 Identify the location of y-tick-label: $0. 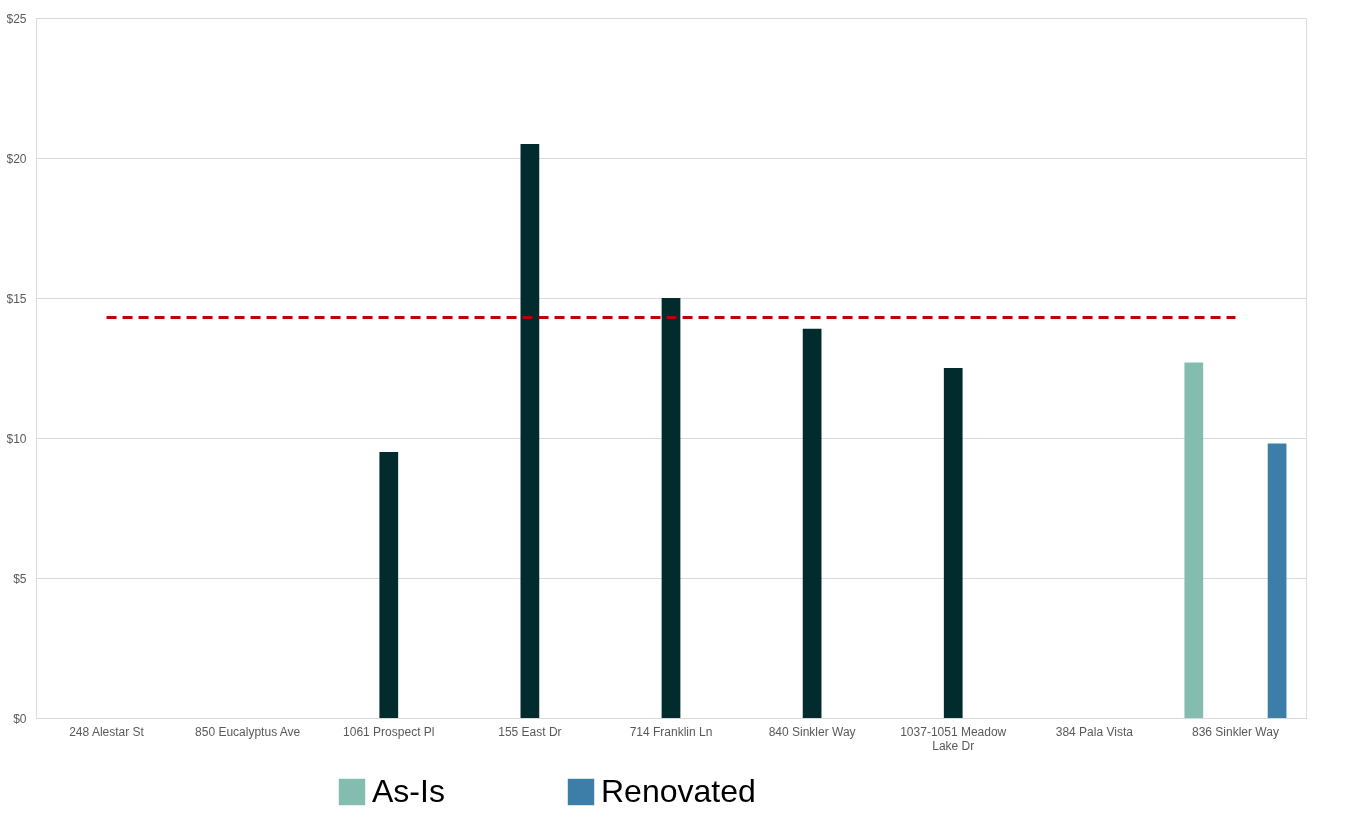
(20, 718).